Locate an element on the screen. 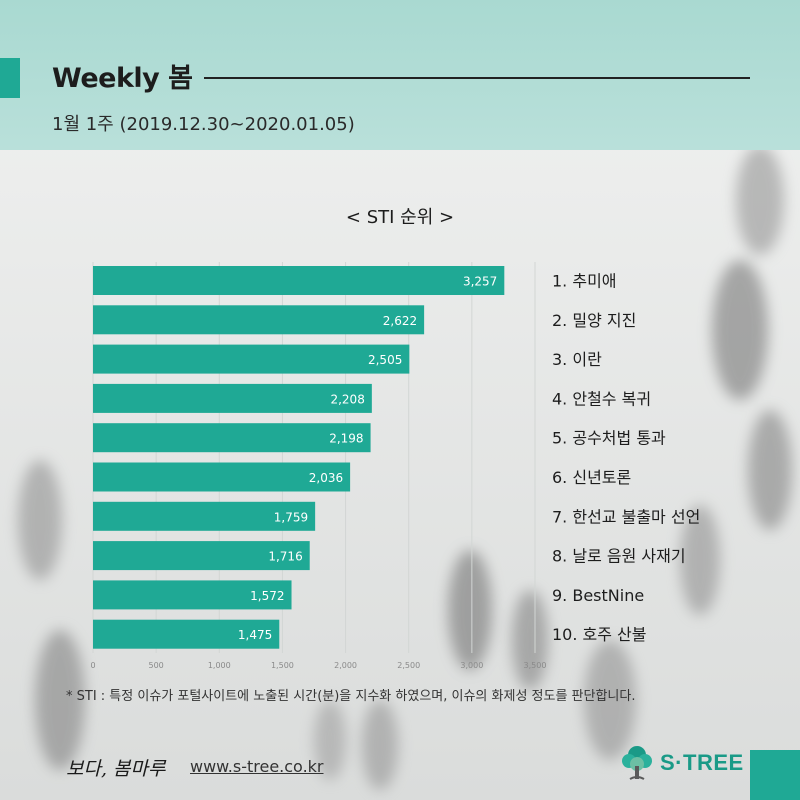 The image size is (800, 800). category-label: 3. 이란 is located at coordinates (577, 359).